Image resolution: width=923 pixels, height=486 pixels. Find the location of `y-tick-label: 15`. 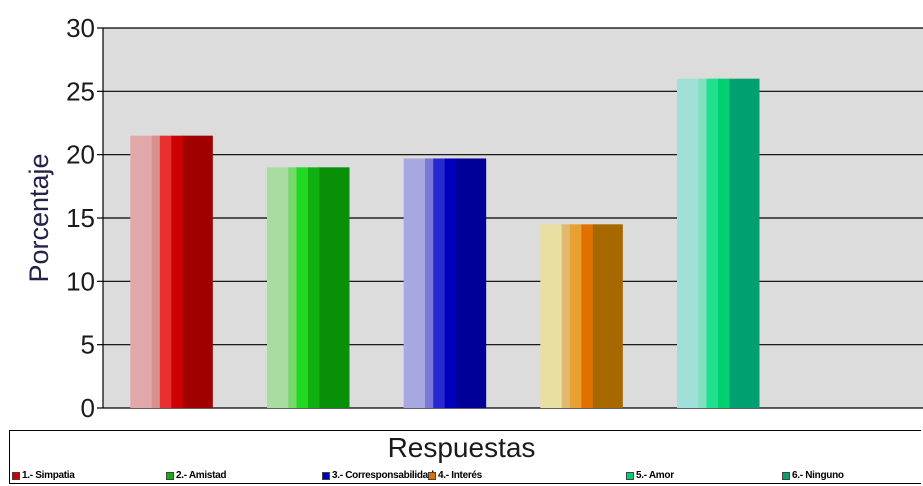

y-tick-label: 15 is located at coordinates (80, 218).